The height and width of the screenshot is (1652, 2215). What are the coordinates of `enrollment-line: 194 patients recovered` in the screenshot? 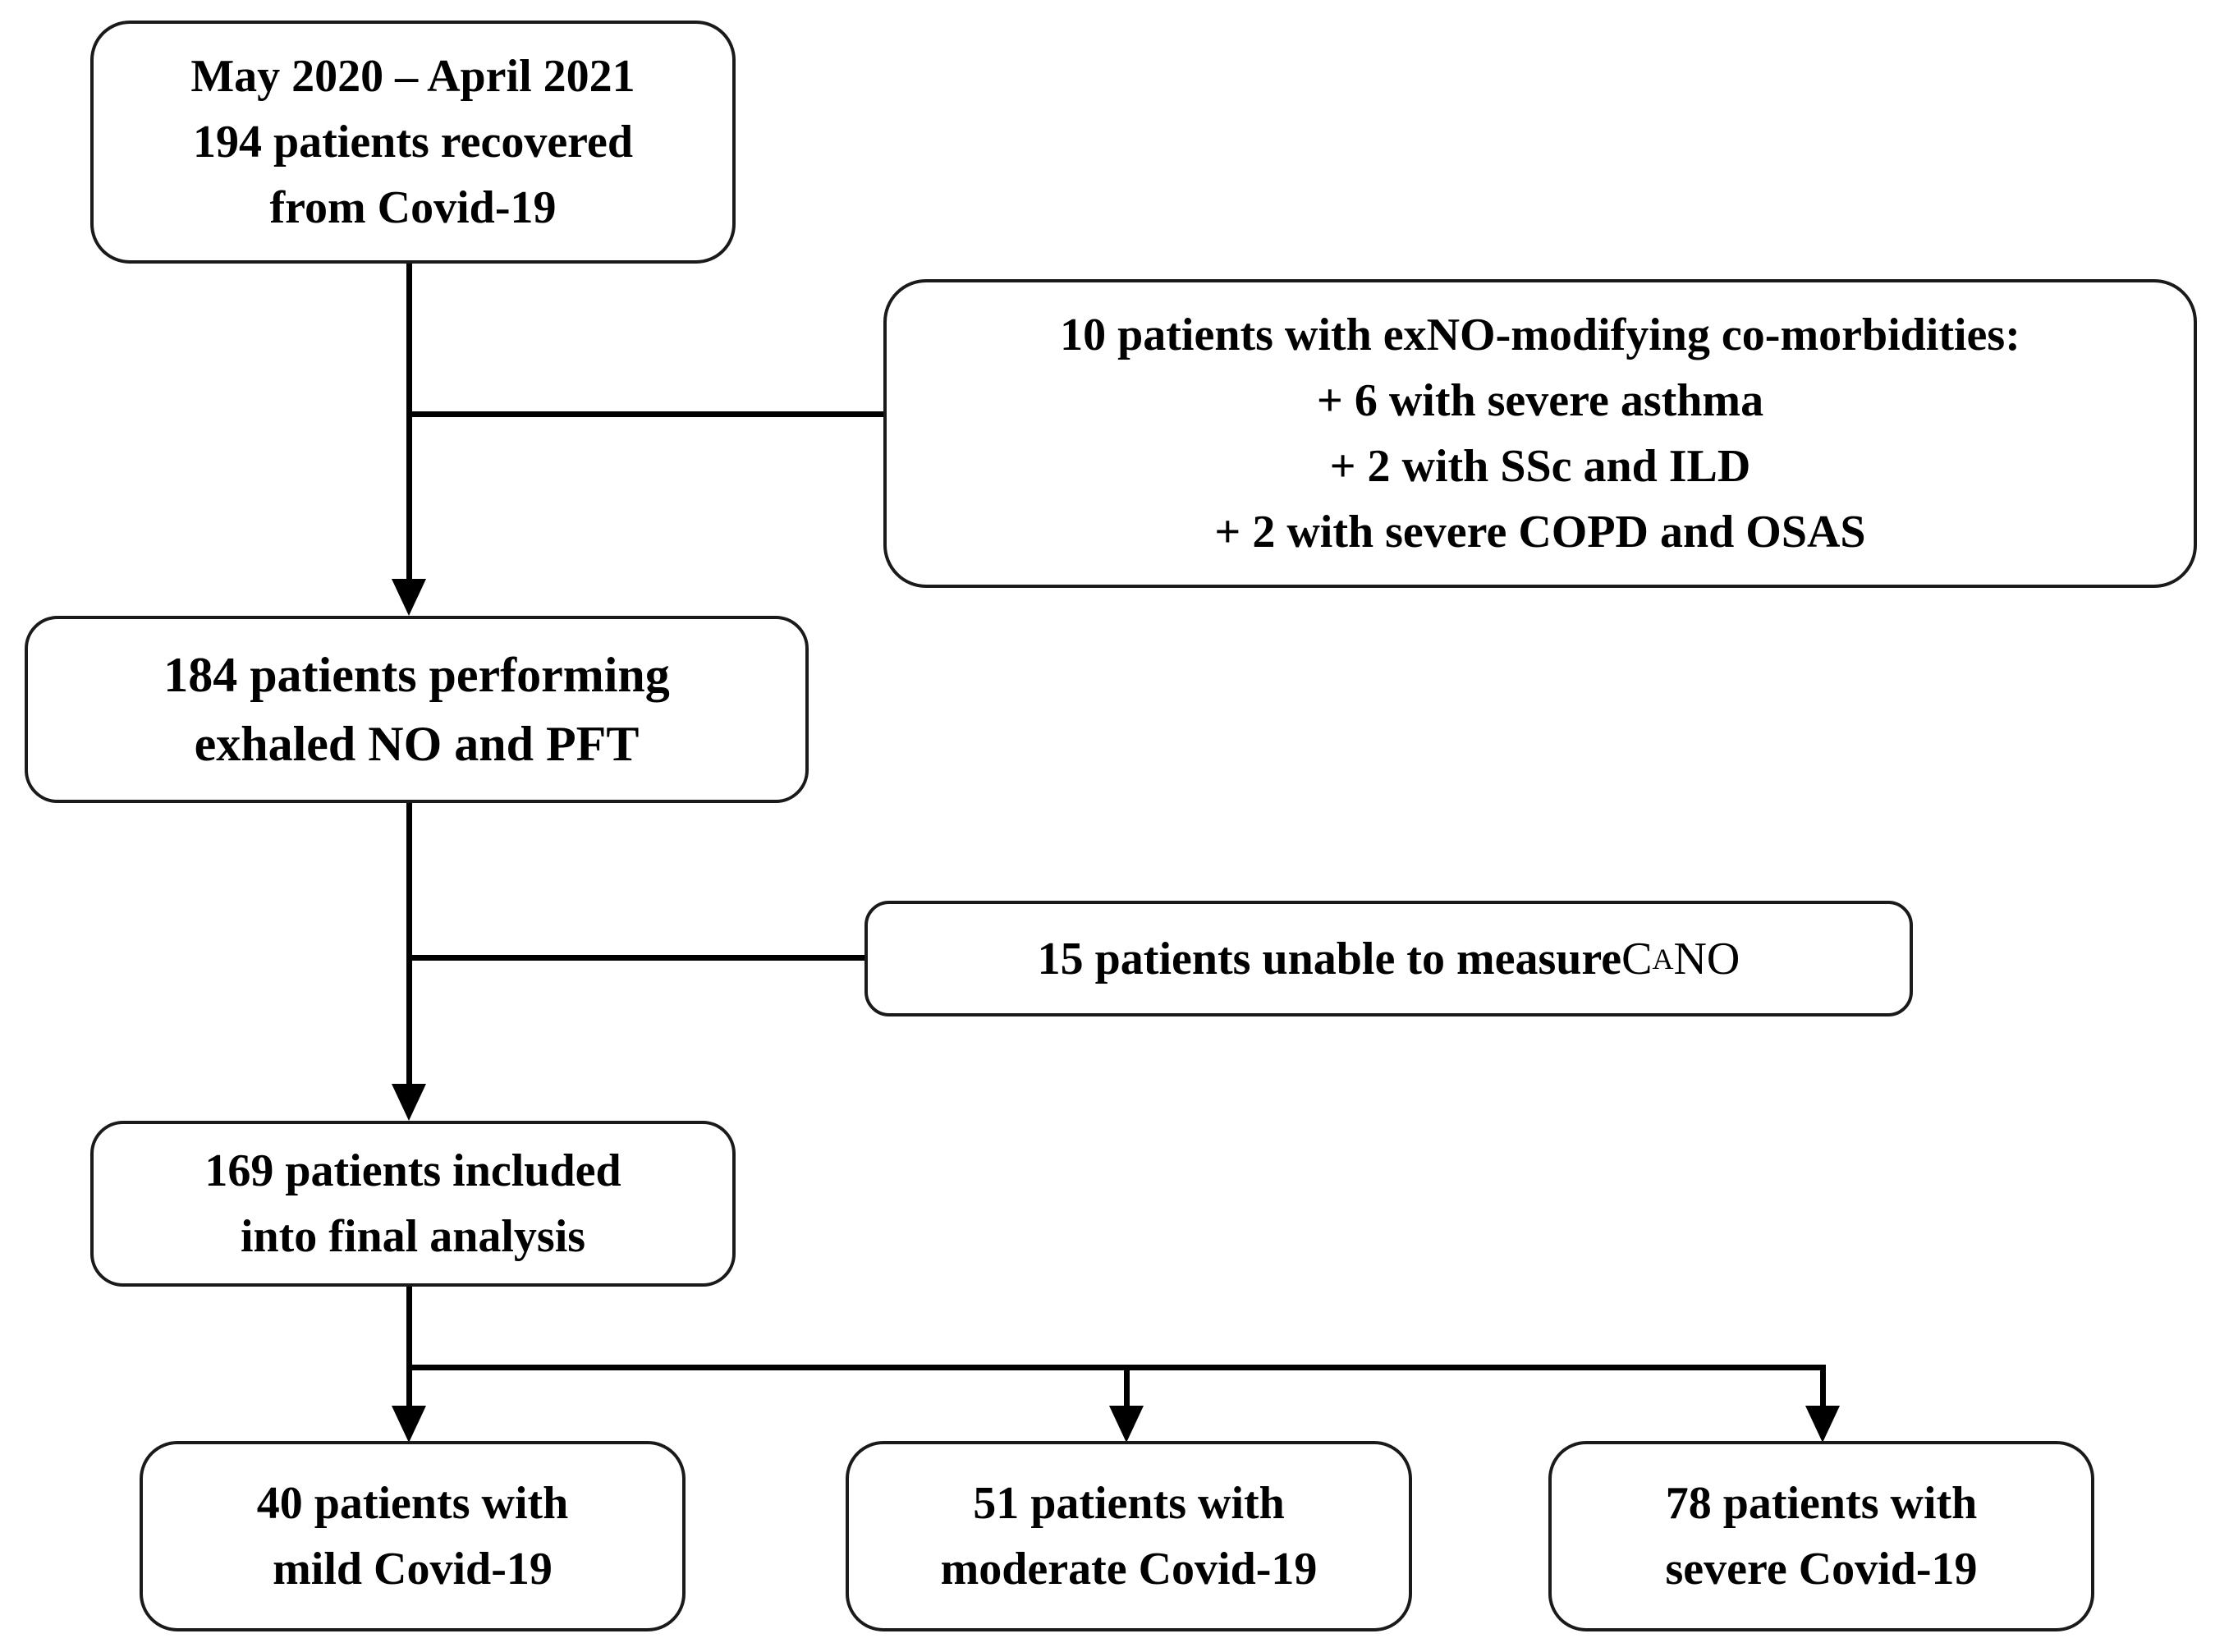 It's located at (413, 142).